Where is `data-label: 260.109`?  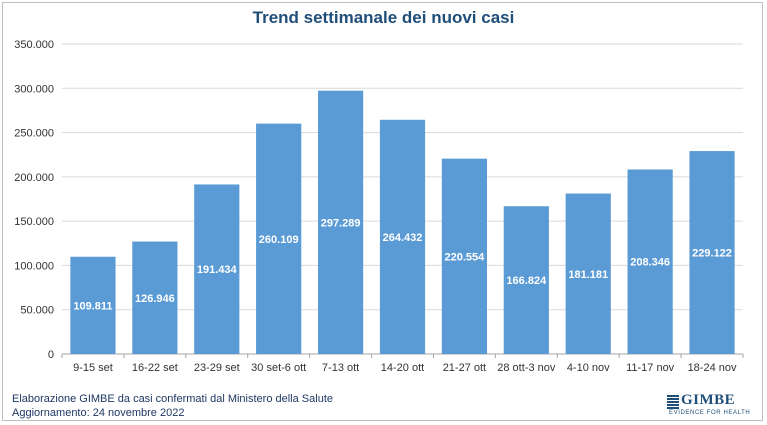
data-label: 260.109 is located at coordinates (279, 240).